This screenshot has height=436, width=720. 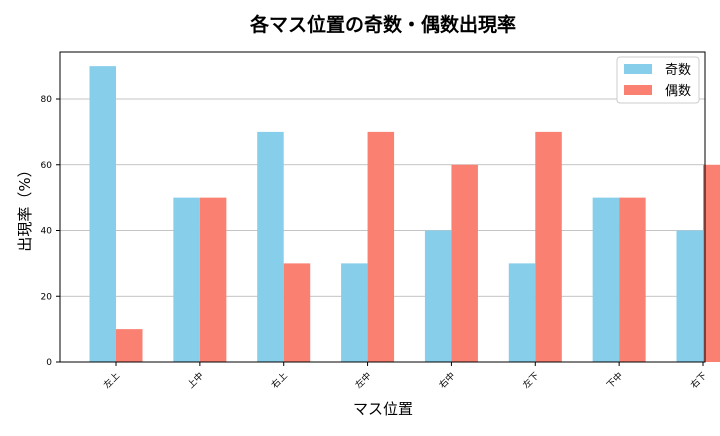 What do you see at coordinates (678, 91) in the screenshot?
I see `legend-label: 偶数` at bounding box center [678, 91].